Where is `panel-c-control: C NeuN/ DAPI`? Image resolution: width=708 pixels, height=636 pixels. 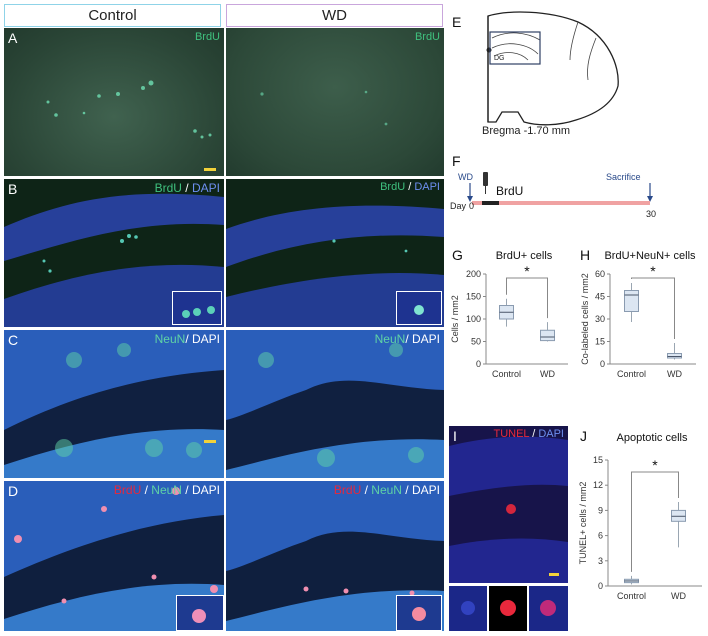 panel-c-control: C NeuN/ DAPI is located at coordinates (114, 404).